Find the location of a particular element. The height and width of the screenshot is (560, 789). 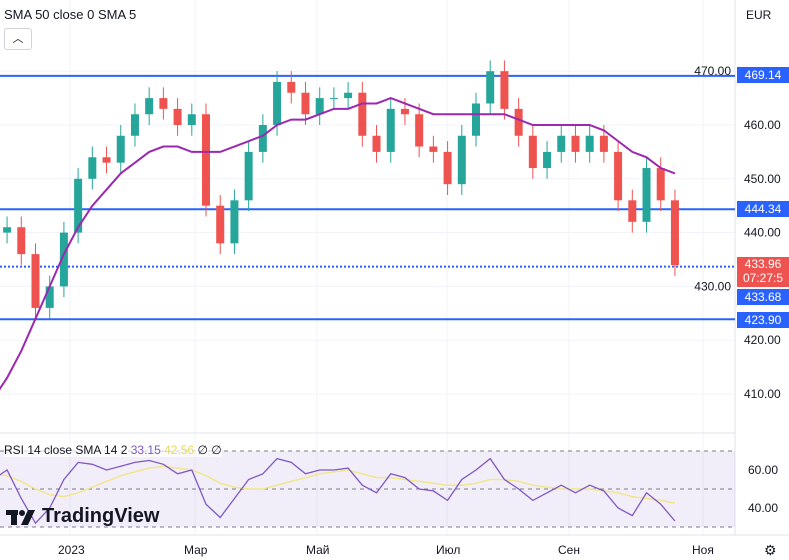

y-tick: 440.00 is located at coordinates (762, 233).